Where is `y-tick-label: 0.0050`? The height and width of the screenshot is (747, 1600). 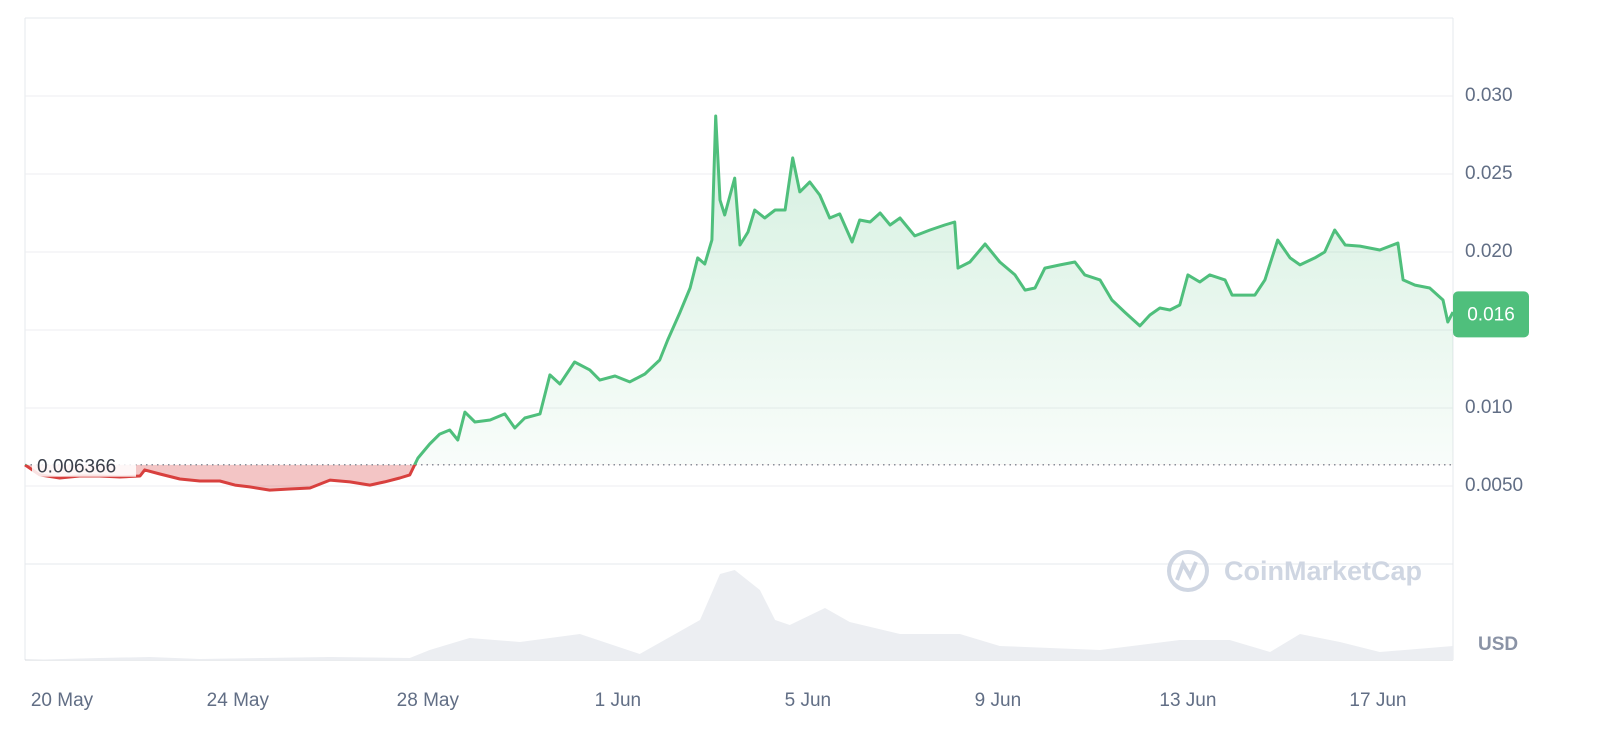
y-tick-label: 0.0050 is located at coordinates (1494, 485).